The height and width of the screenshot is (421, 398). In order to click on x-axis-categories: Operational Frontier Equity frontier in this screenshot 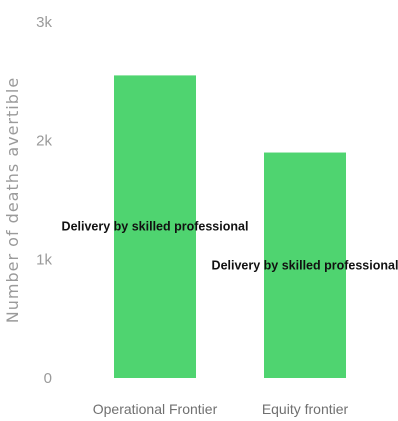, I will do `click(221, 409)`.